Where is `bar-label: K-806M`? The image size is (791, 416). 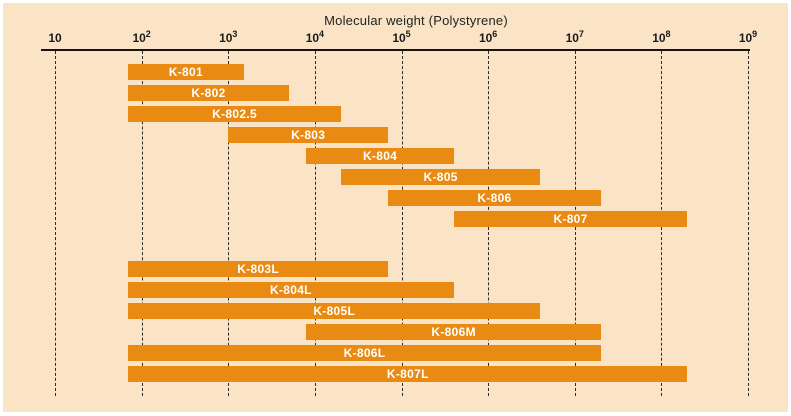 bar-label: K-806M is located at coordinates (453, 332).